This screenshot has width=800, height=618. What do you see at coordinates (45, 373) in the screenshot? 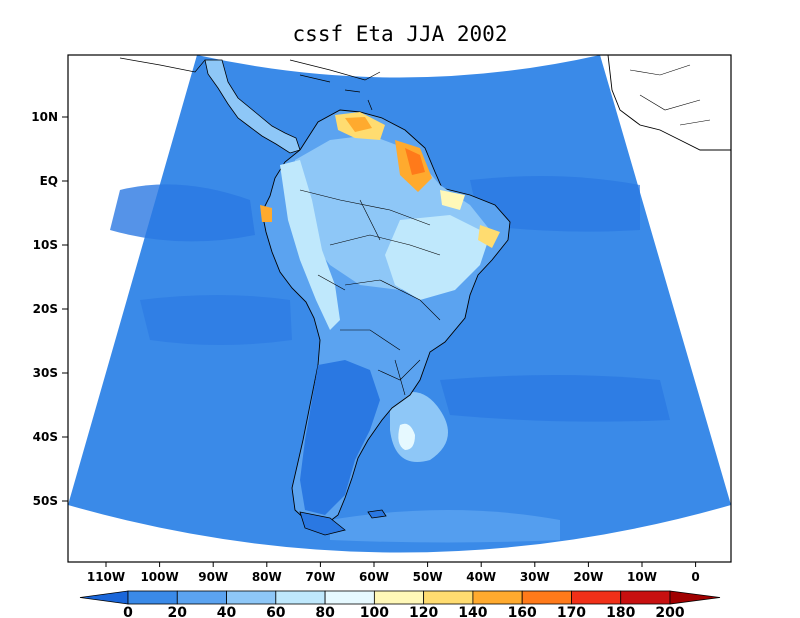
I see `lat-tick-label: 30S` at bounding box center [45, 373].